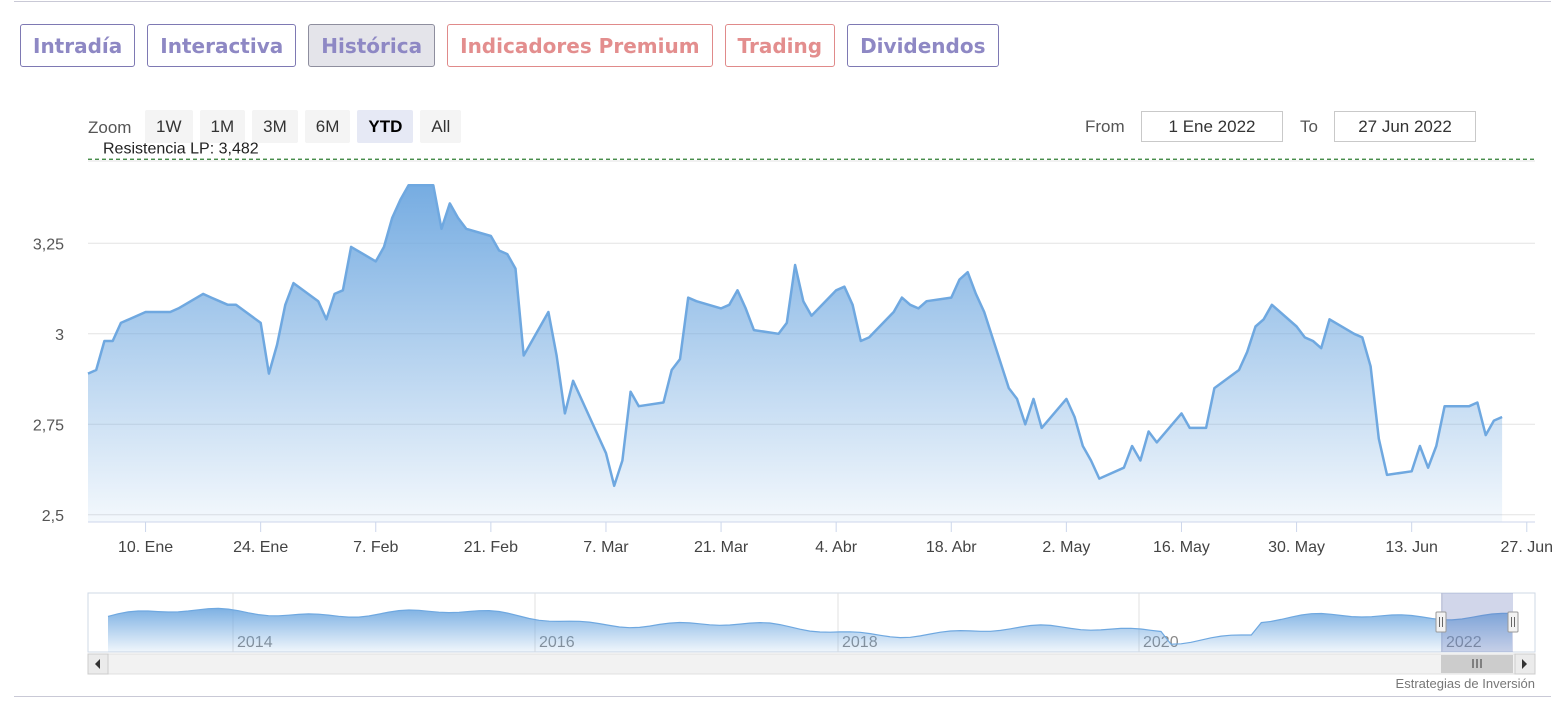 Image resolution: width=1563 pixels, height=720 pixels. I want to click on x-tick-label: 30. May, so click(1296, 547).